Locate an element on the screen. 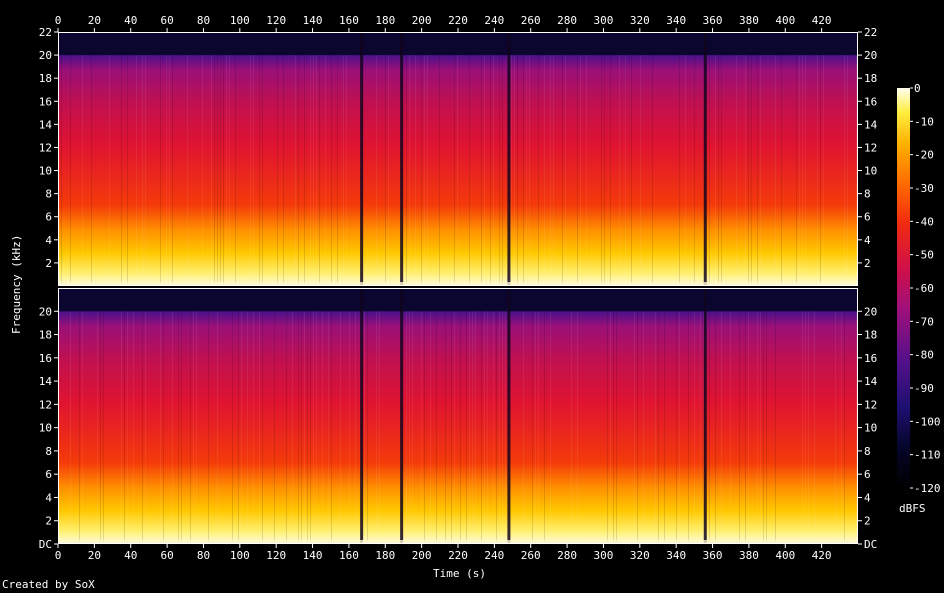 The height and width of the screenshot is (593, 944). colorbar-tick: -10 is located at coordinates (924, 121).